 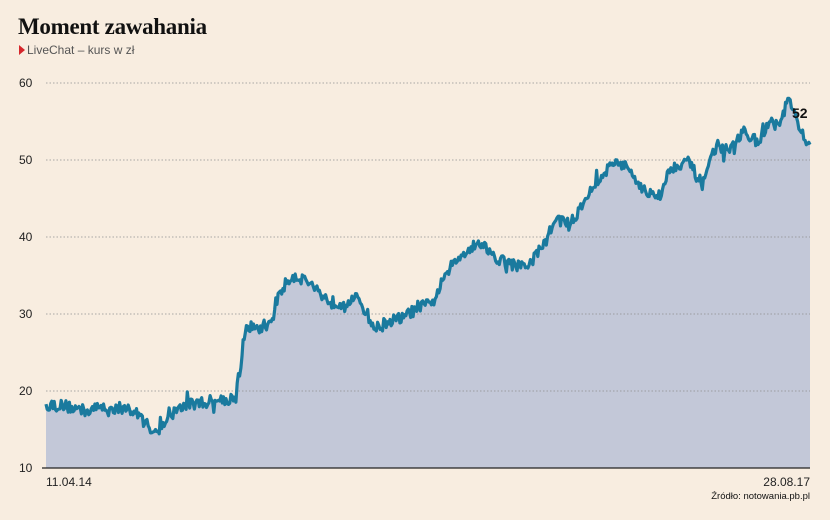 What do you see at coordinates (26, 314) in the screenshot?
I see `y-tick-label: 30` at bounding box center [26, 314].